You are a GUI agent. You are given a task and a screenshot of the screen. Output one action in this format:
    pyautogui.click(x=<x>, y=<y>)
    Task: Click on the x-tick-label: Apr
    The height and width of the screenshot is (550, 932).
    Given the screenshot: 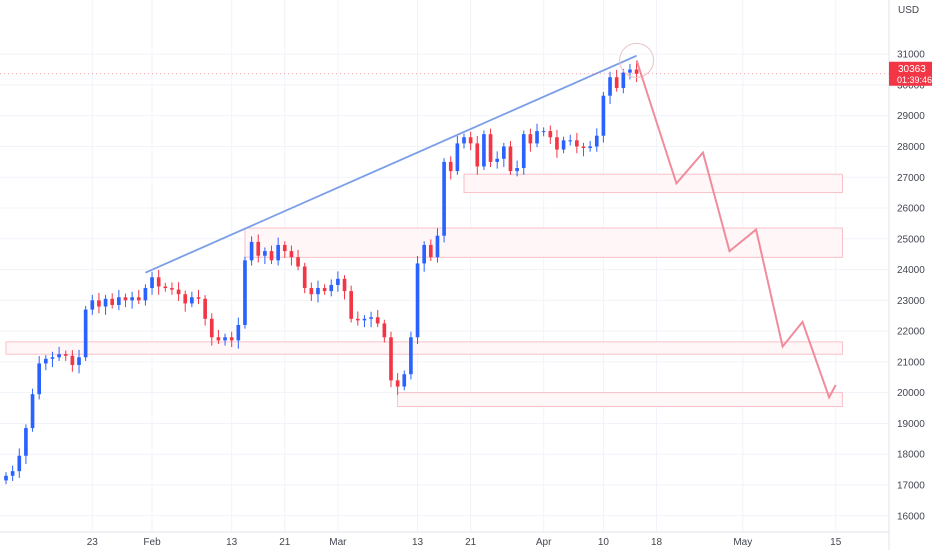 What is the action you would take?
    pyautogui.click(x=544, y=542)
    